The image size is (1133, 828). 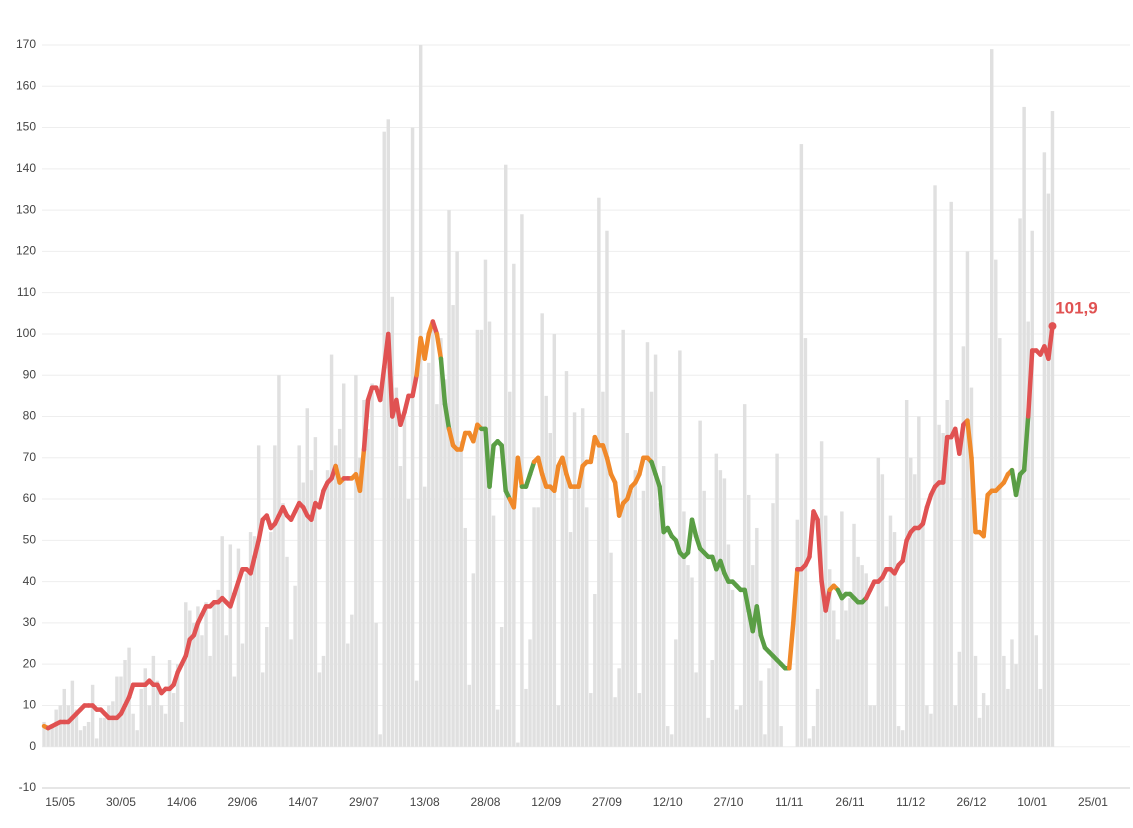 I want to click on x-tick-label: 11/11, so click(x=789, y=802).